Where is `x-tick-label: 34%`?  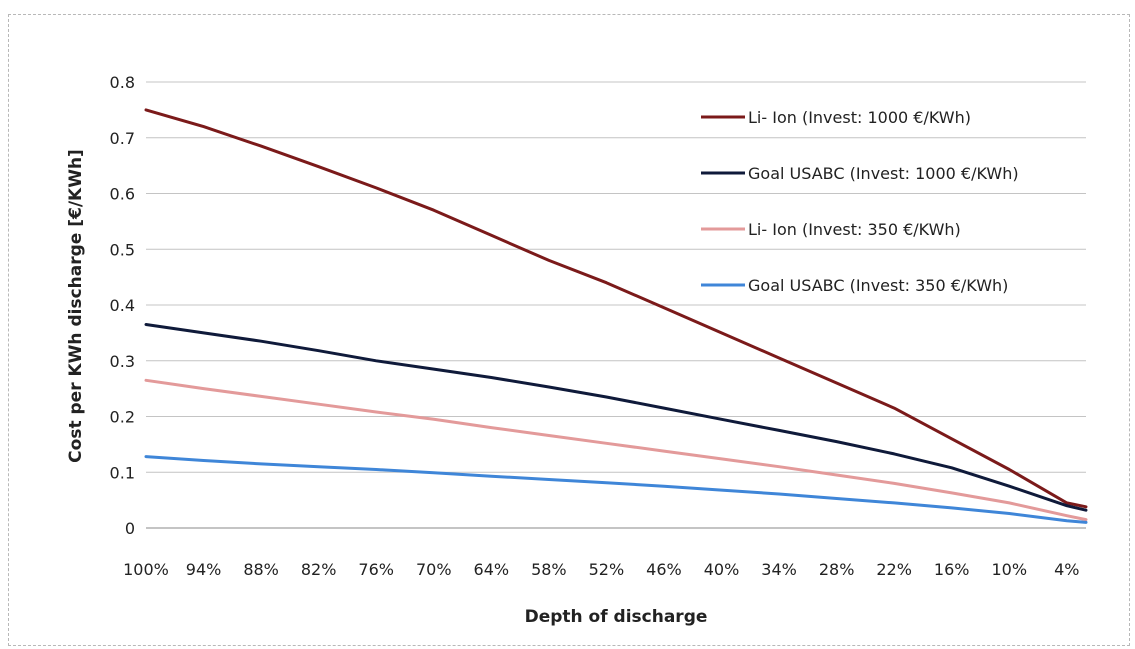 x-tick-label: 34% is located at coordinates (779, 569).